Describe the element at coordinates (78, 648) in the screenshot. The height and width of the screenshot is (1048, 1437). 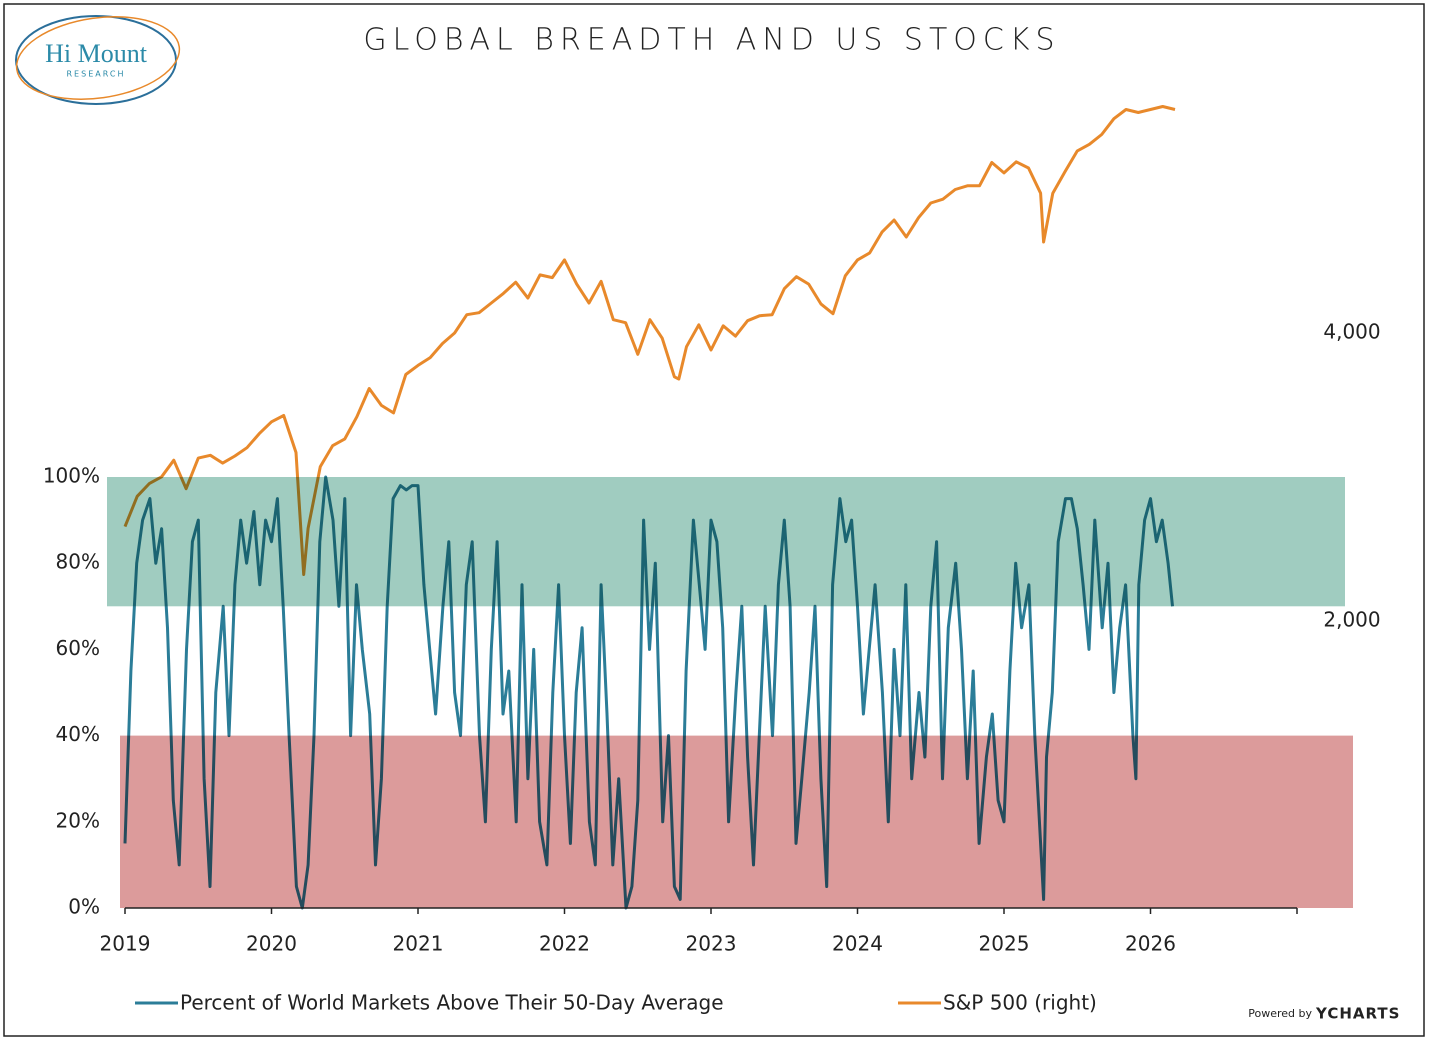
I see `y-tick-label: 60%` at that location.